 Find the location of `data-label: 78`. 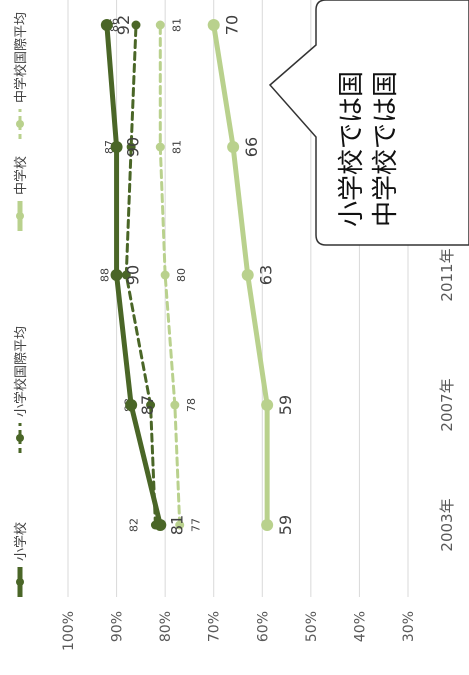

data-label: 78 is located at coordinates (191, 405).